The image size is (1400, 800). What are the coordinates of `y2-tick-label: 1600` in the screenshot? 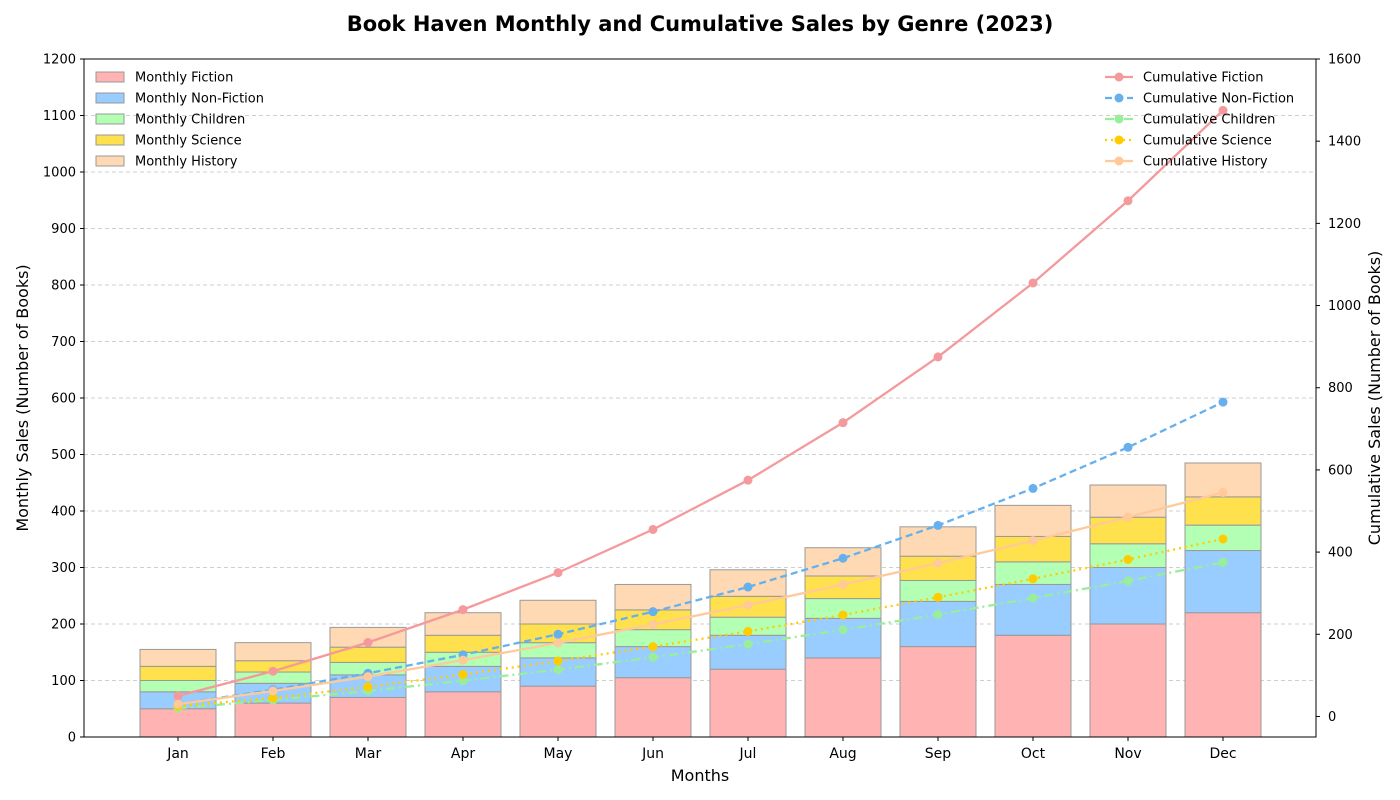 It's located at (1344, 60).